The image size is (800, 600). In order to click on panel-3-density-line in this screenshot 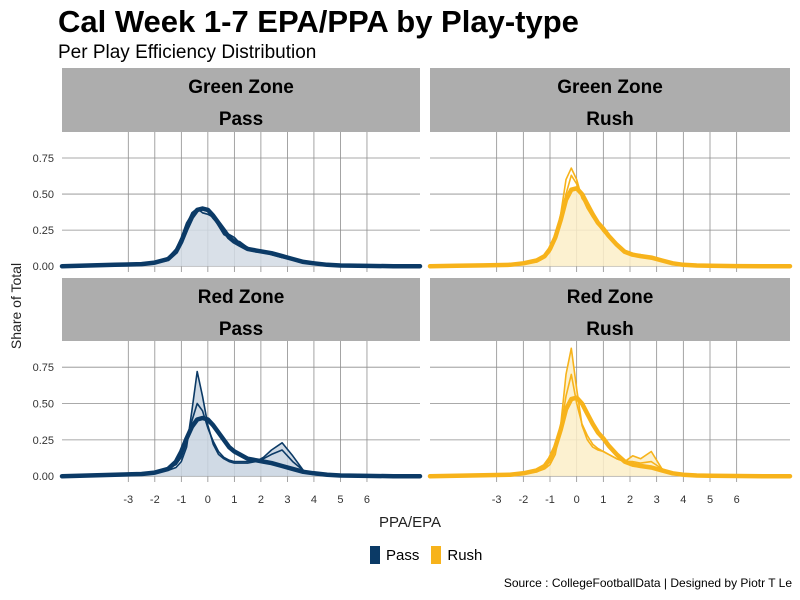, I will do `click(241, 447)`.